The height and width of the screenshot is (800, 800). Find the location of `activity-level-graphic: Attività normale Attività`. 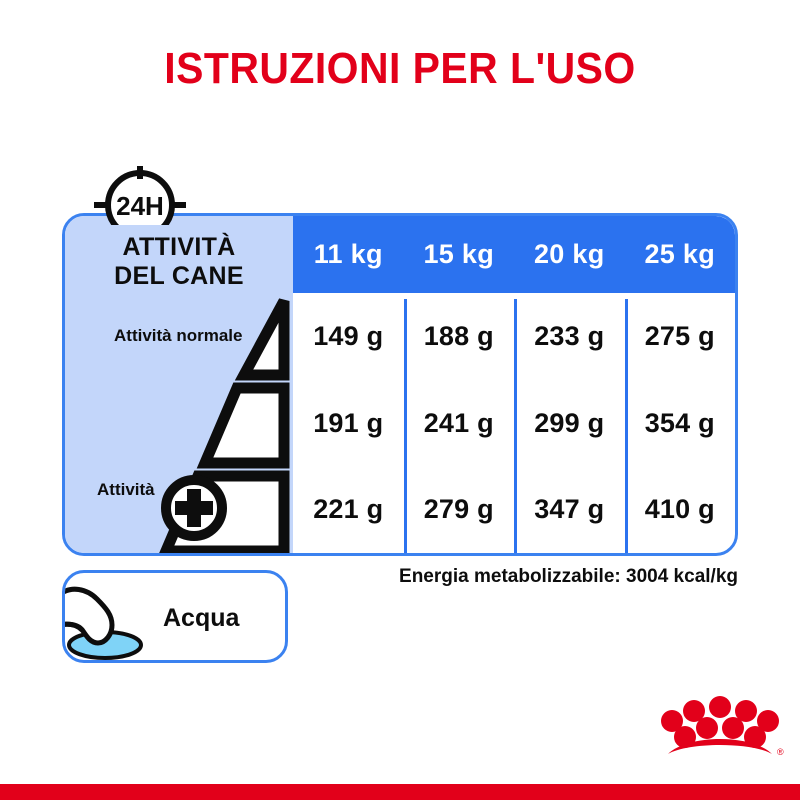

activity-level-graphic: Attività normale Attività is located at coordinates (179, 423).